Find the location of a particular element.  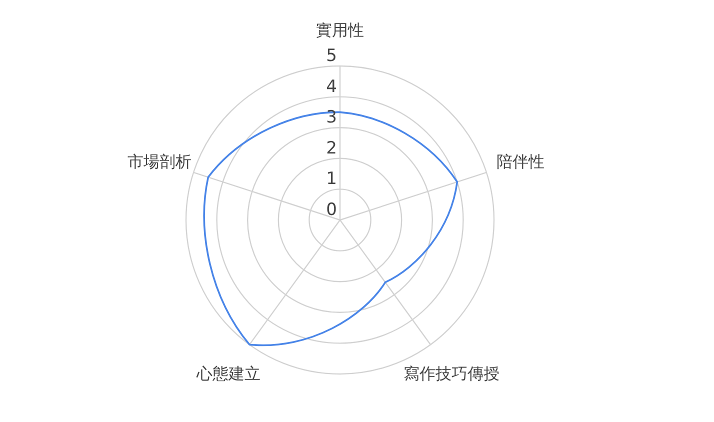

y-tick-label: 1 is located at coordinates (331, 179).